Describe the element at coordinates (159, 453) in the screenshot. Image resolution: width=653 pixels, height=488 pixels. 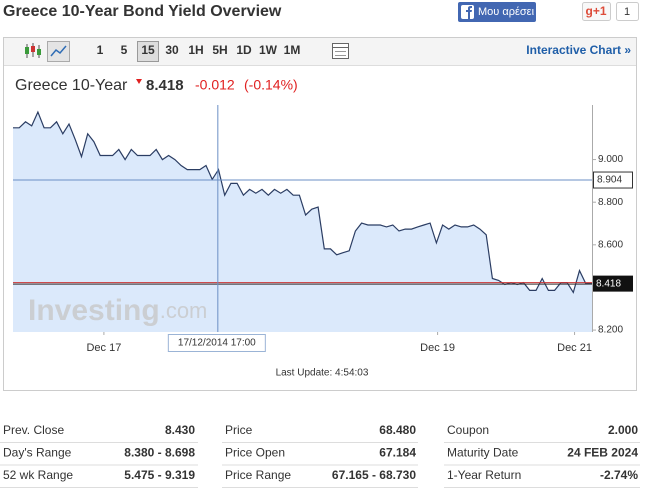
I see `stat-value: 8.380 - 8.698` at that location.